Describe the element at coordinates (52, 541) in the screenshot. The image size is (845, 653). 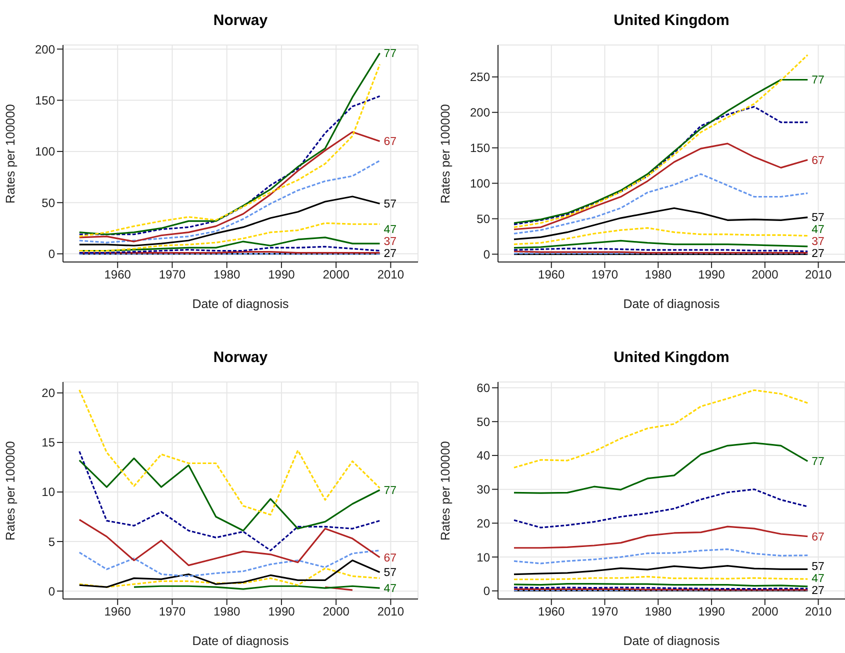
I see `y-tick-label: 5` at that location.